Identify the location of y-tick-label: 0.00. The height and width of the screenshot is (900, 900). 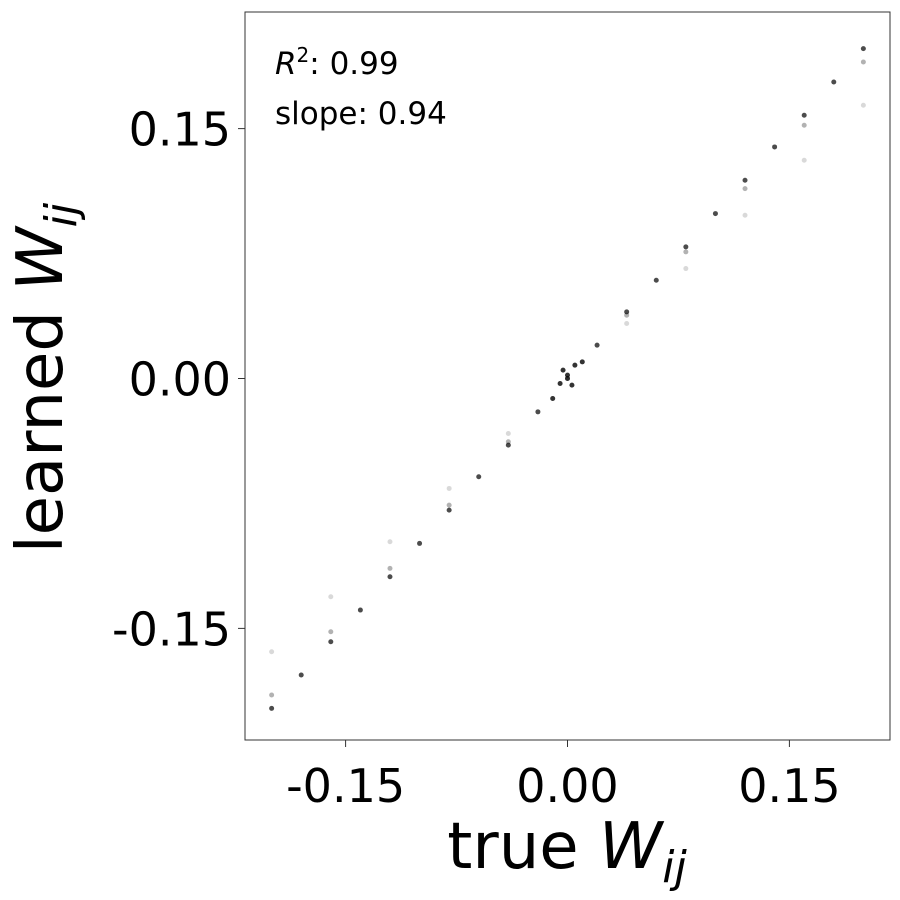
(180, 379).